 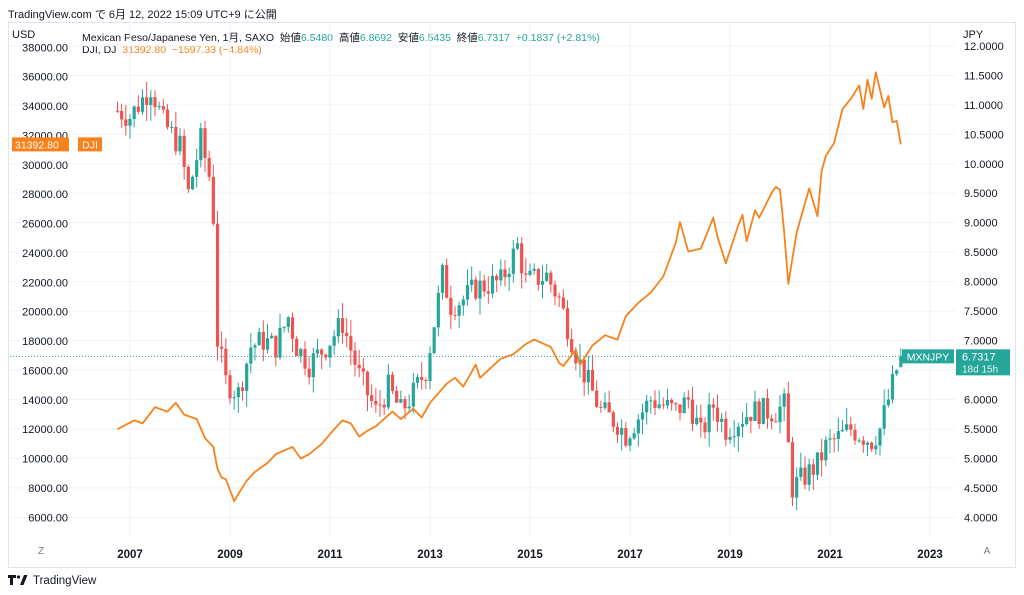 What do you see at coordinates (983, 362) in the screenshot?
I see `mxnjpy-price-box` at bounding box center [983, 362].